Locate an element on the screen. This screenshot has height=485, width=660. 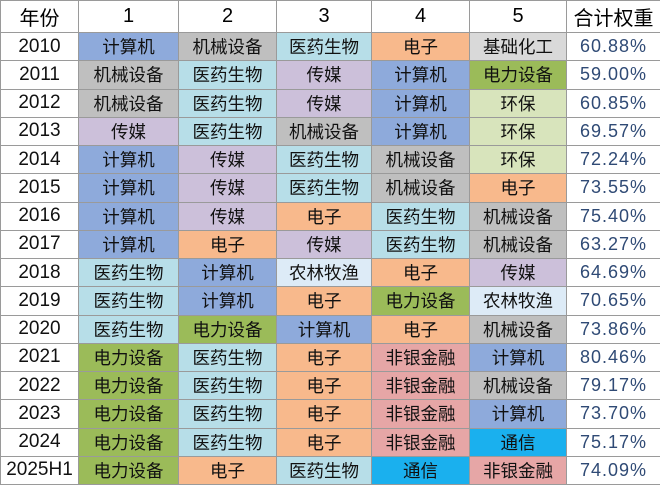
table-row: 2018 医药生物 计算机 农林牧渔 电子 传媒 64.69% is located at coordinates (330, 272).